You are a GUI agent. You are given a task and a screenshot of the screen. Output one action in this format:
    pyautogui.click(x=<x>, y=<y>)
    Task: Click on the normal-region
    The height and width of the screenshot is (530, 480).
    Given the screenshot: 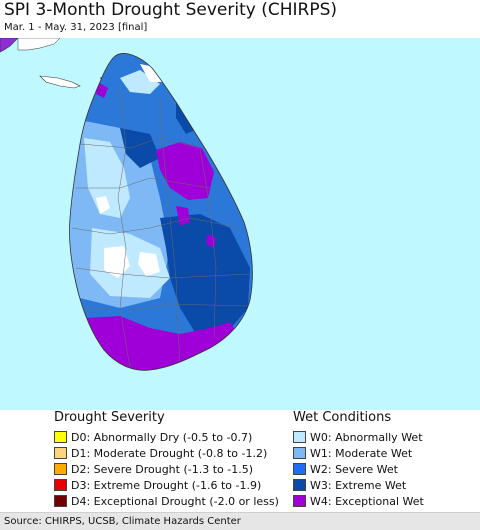 What is the action you would take?
    pyautogui.click(x=117, y=262)
    